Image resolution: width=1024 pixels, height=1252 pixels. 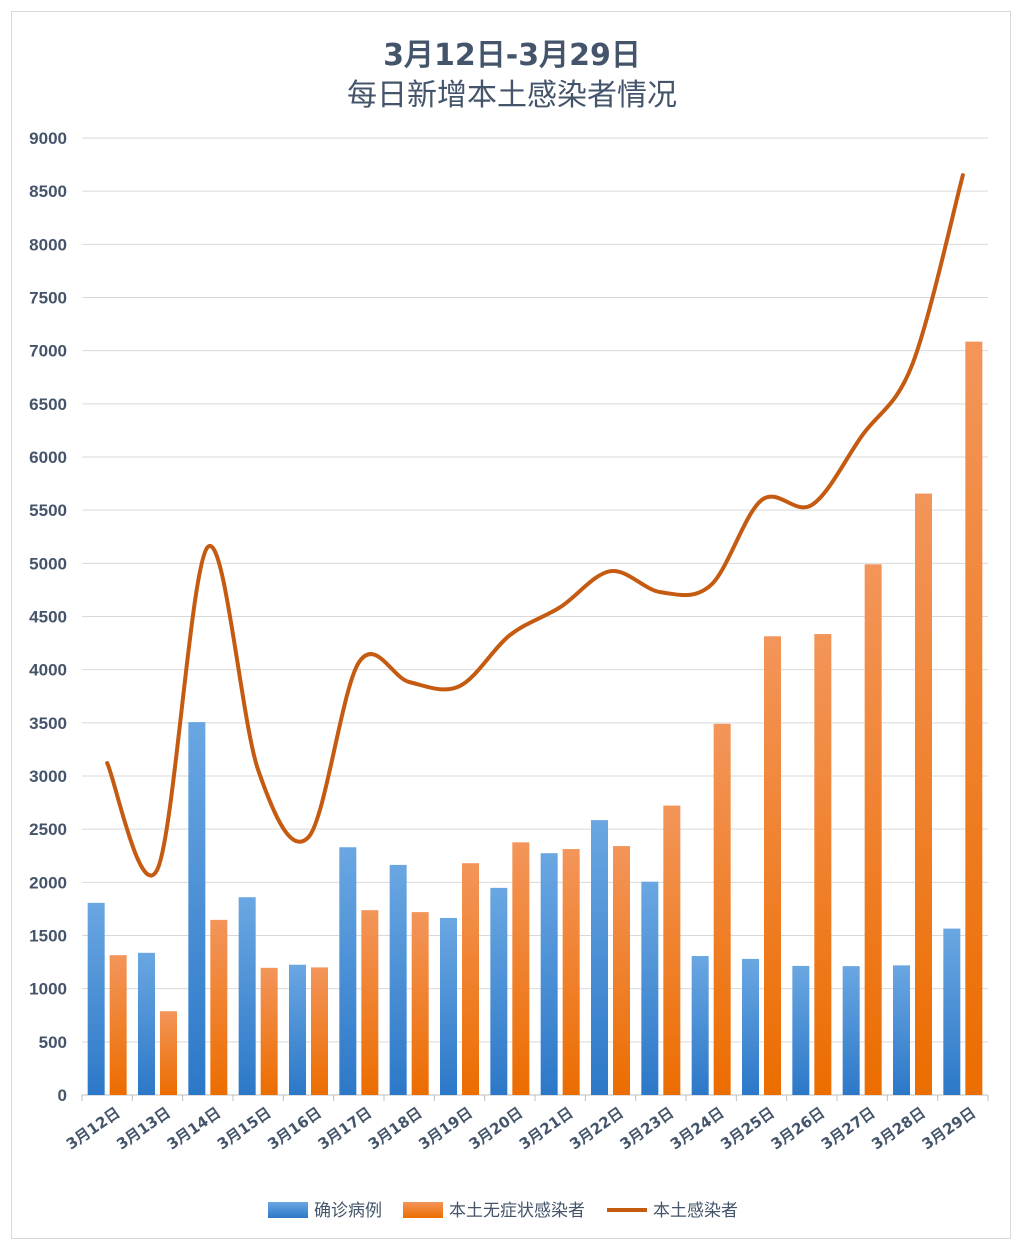 I want to click on x-tick-label: 3月21日, so click(x=546, y=1129).